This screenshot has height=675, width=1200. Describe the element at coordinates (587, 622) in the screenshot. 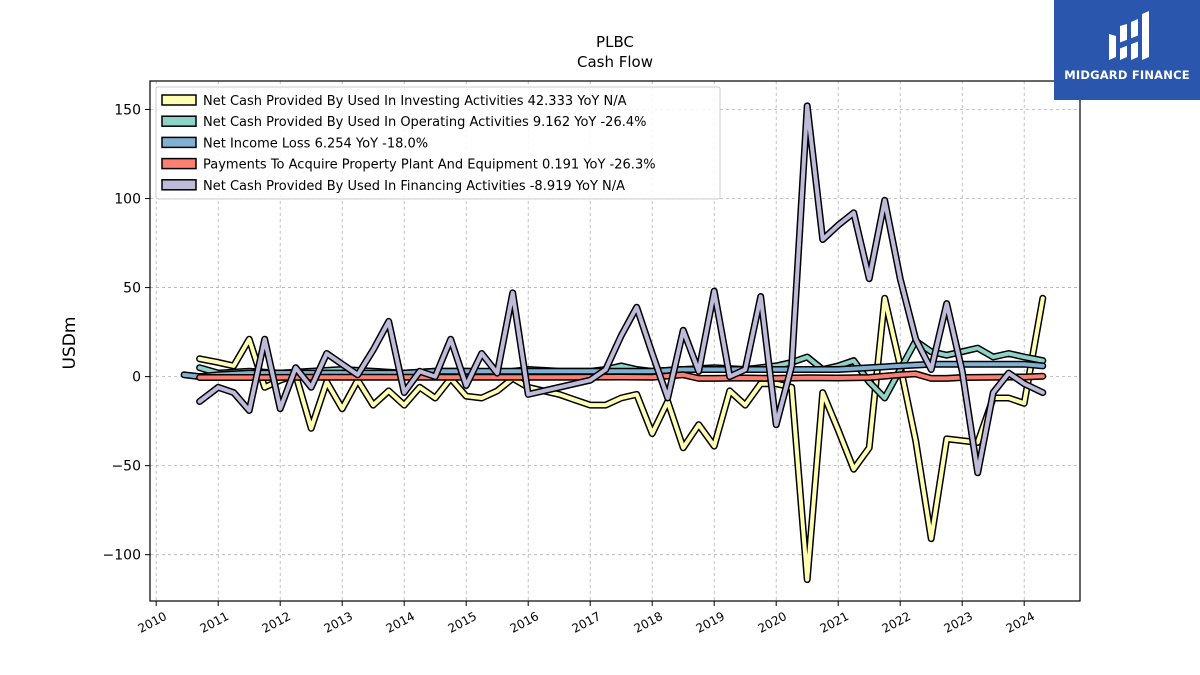

I see `x-tick-label-7: 2017` at that location.